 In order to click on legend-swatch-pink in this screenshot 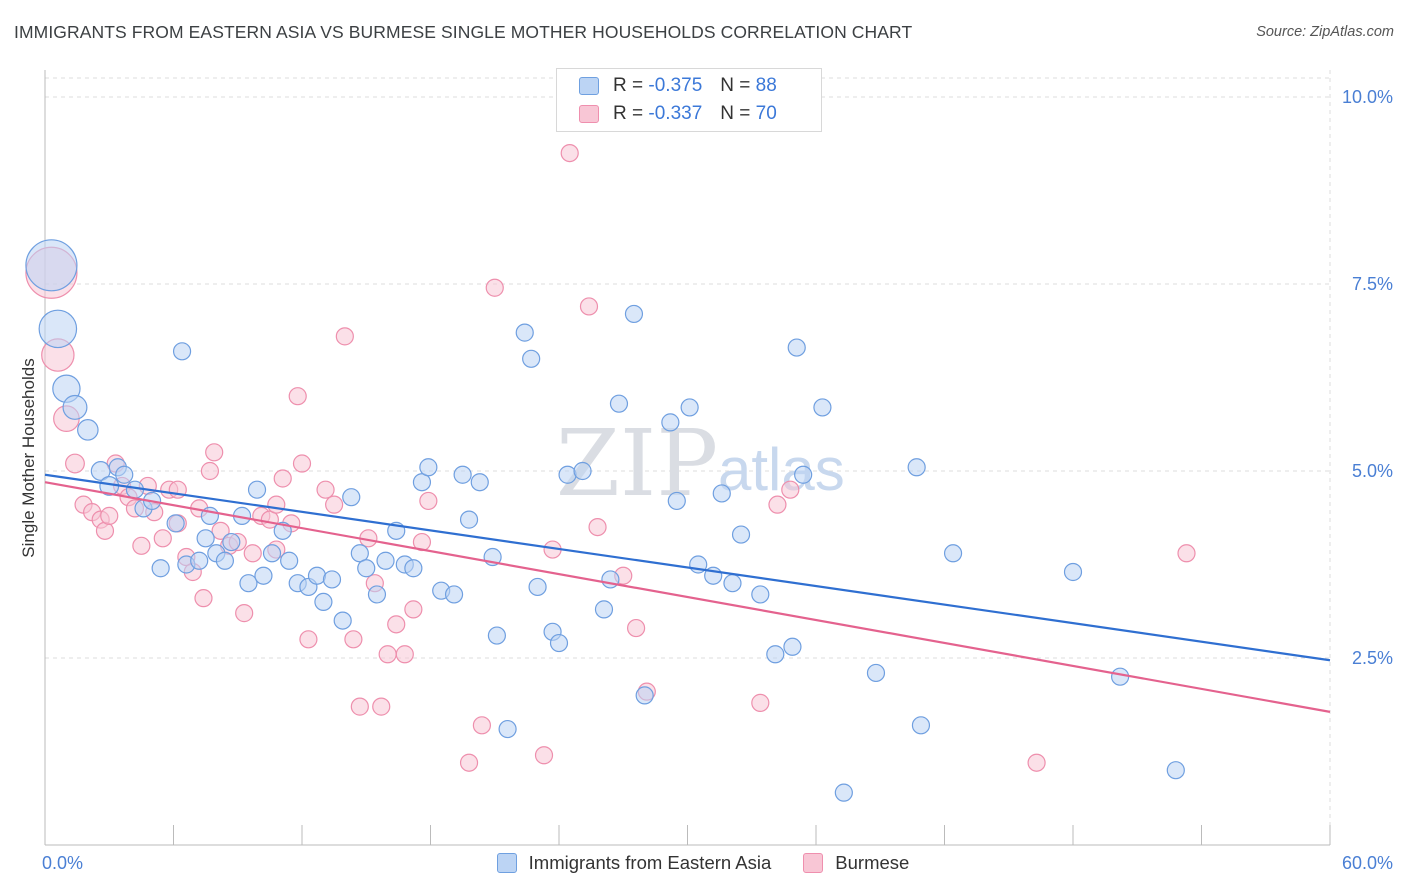, I will do `click(589, 114)`.